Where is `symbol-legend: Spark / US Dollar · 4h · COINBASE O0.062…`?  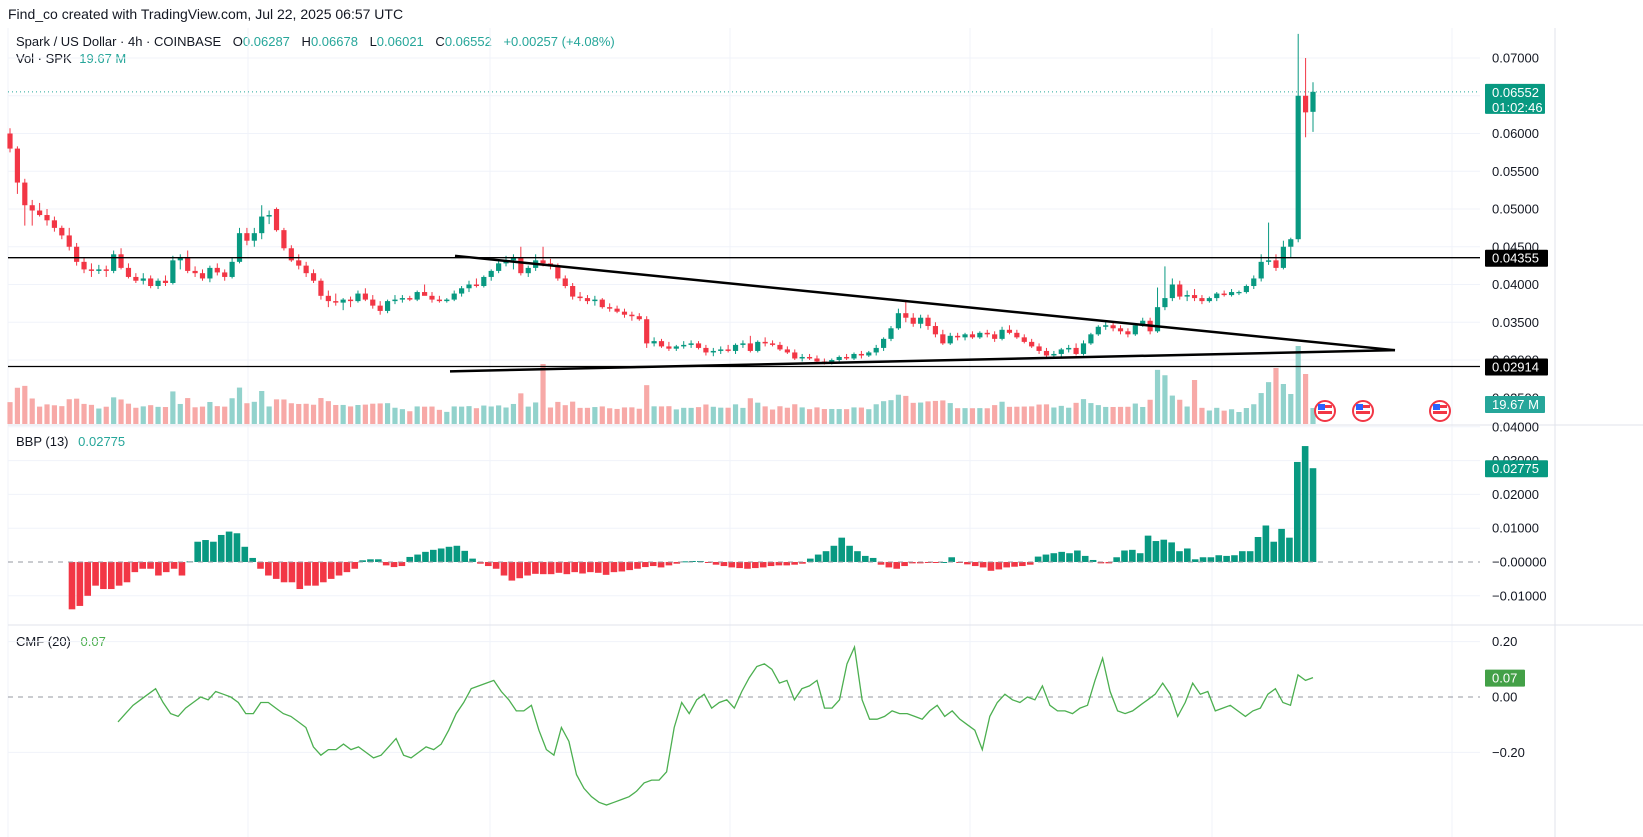 symbol-legend: Spark / US Dollar · 4h · COINBASE O0.062… is located at coordinates (315, 41).